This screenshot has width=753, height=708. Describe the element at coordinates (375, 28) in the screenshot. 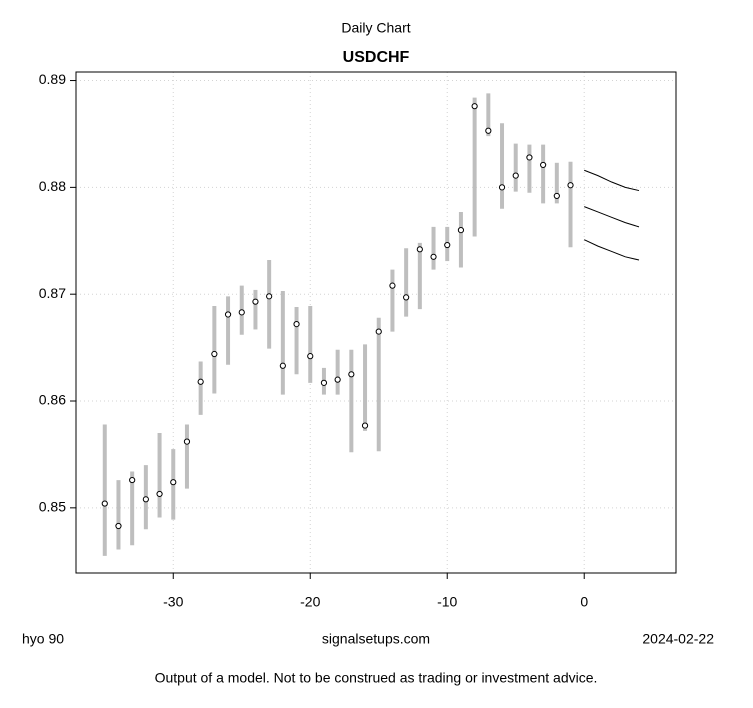

I see `chart-title: Daily Chart` at that location.